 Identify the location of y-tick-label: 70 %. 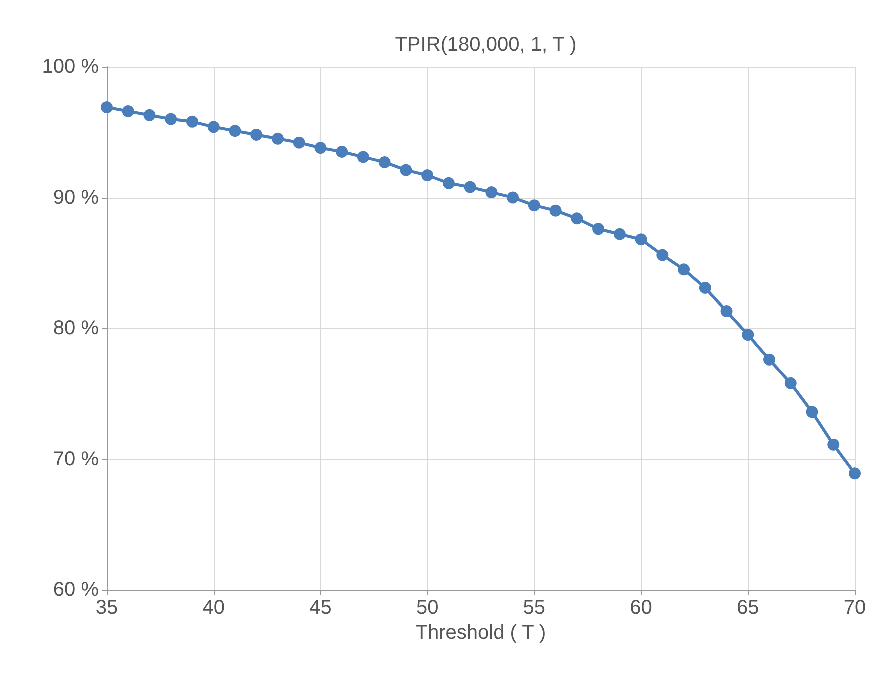
(76, 459).